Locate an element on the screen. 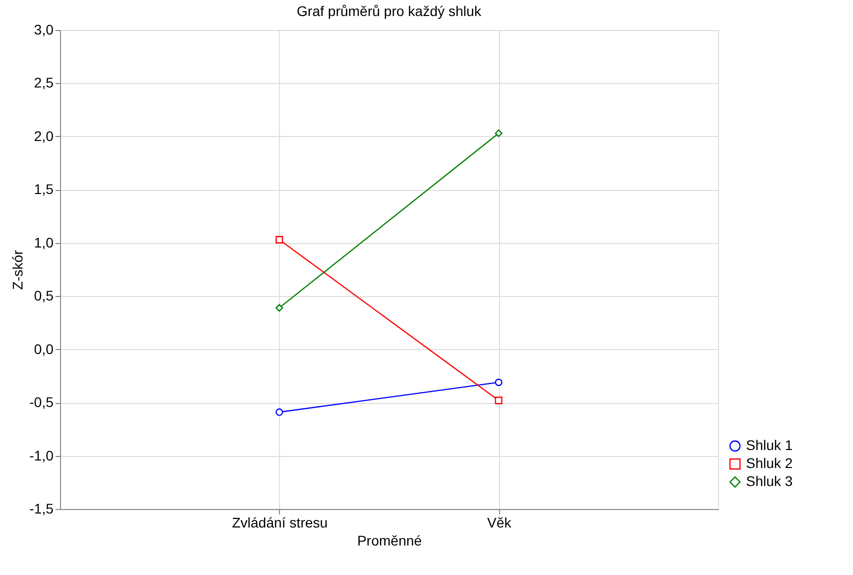 The width and height of the screenshot is (853, 575). chart-title: Graf průměrů pro každý shluk is located at coordinates (389, 11).